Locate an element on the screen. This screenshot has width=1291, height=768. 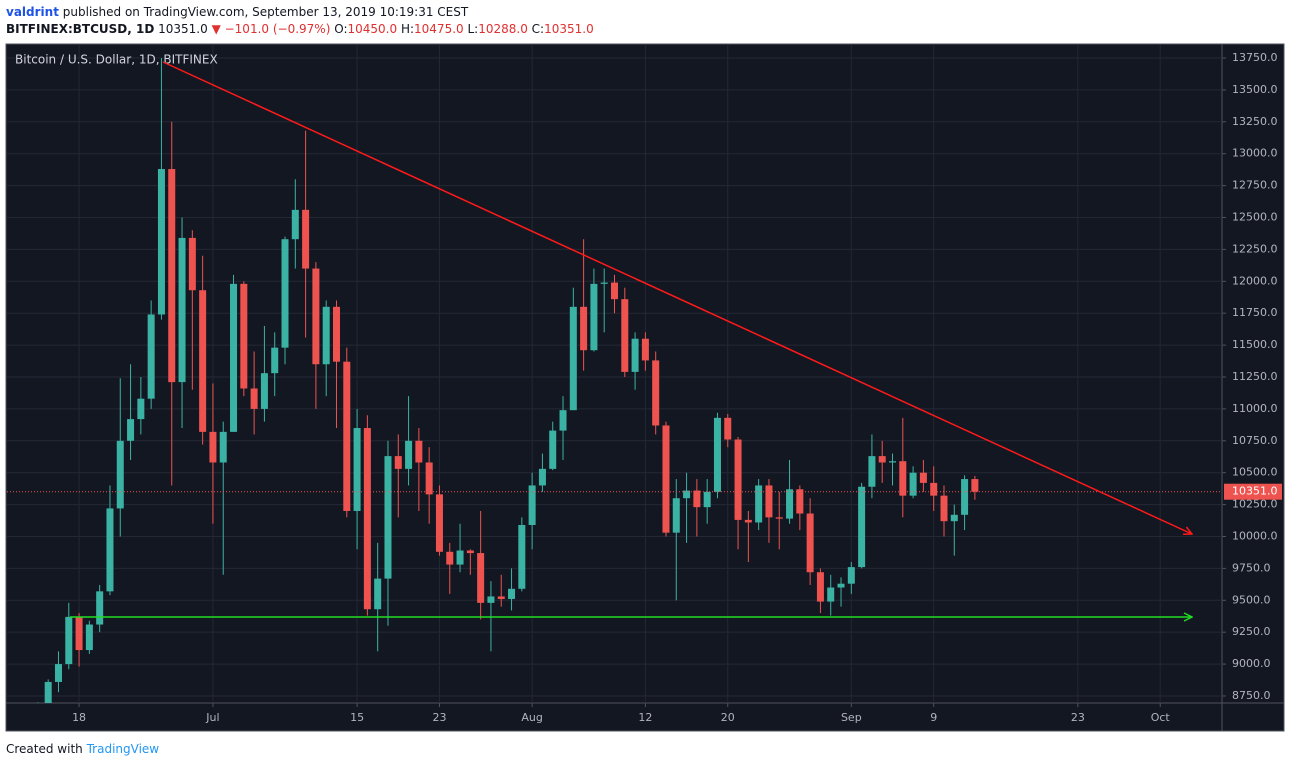
x-tick-label: Aug is located at coordinates (531, 717).